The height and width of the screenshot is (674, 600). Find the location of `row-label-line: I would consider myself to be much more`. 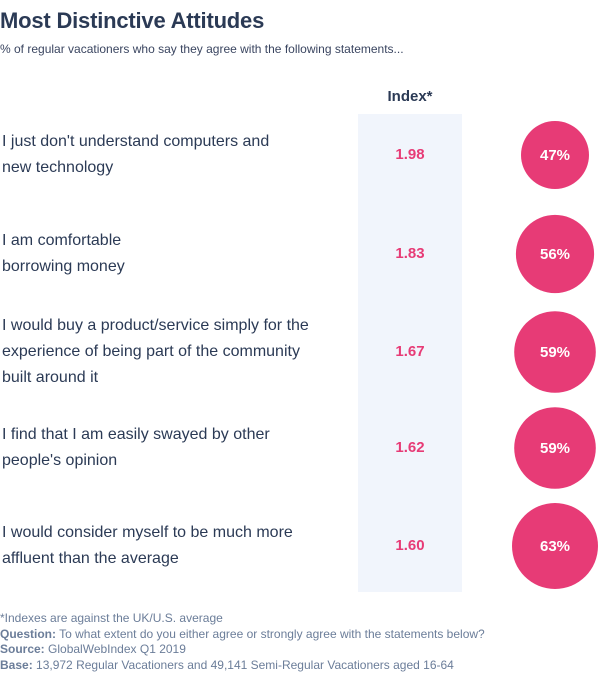

row-label-line: I would consider myself to be much more is located at coordinates (147, 532).